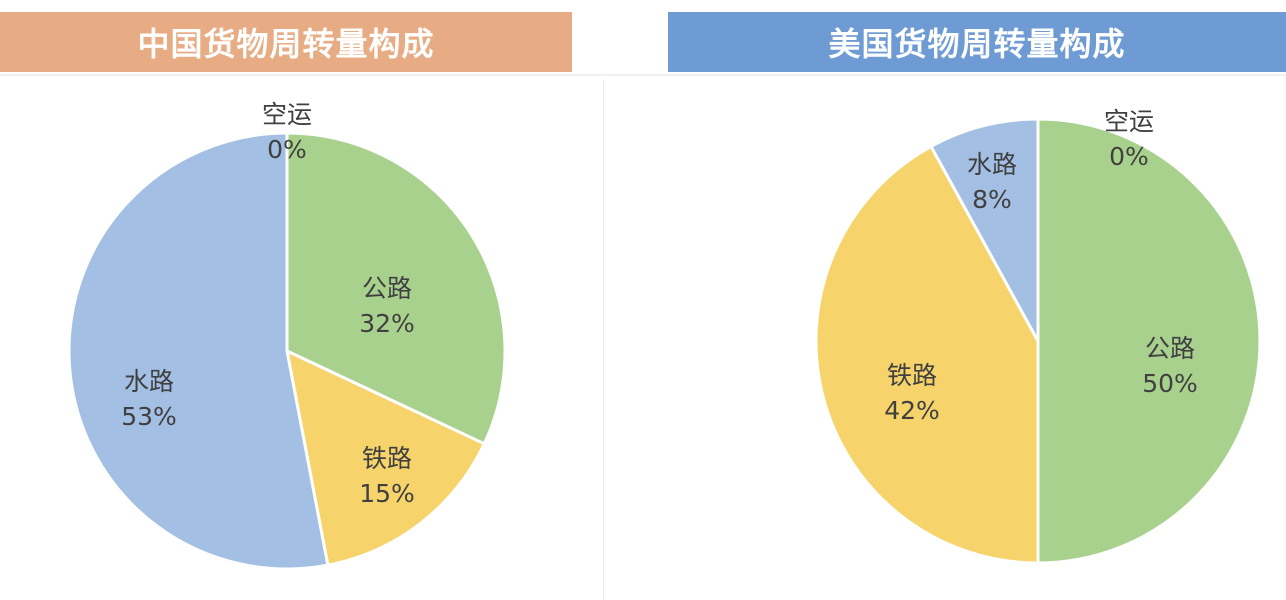 The height and width of the screenshot is (600, 1286). I want to click on panel-divider, so click(603, 340).